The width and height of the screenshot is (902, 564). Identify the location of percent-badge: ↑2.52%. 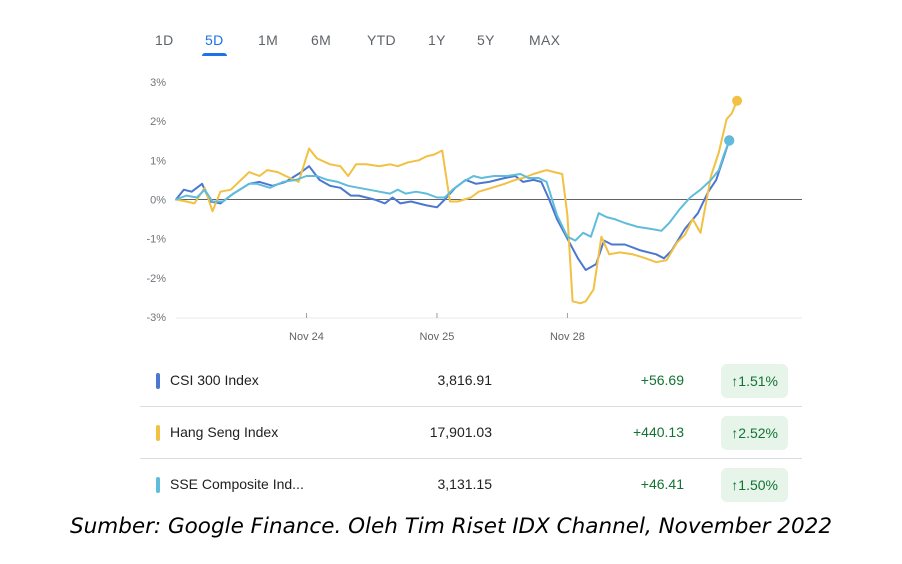
(754, 433).